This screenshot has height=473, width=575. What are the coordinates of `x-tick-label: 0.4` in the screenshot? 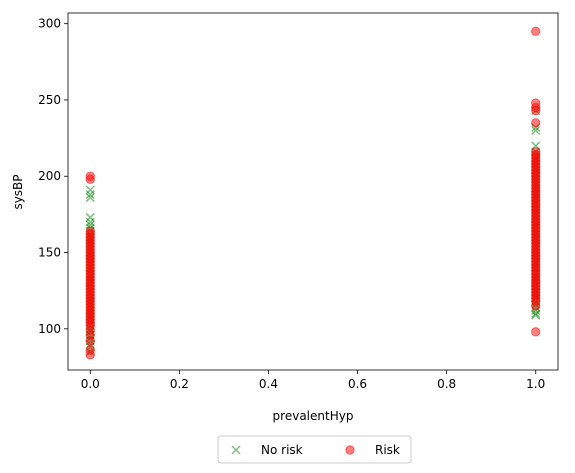 It's located at (268, 384).